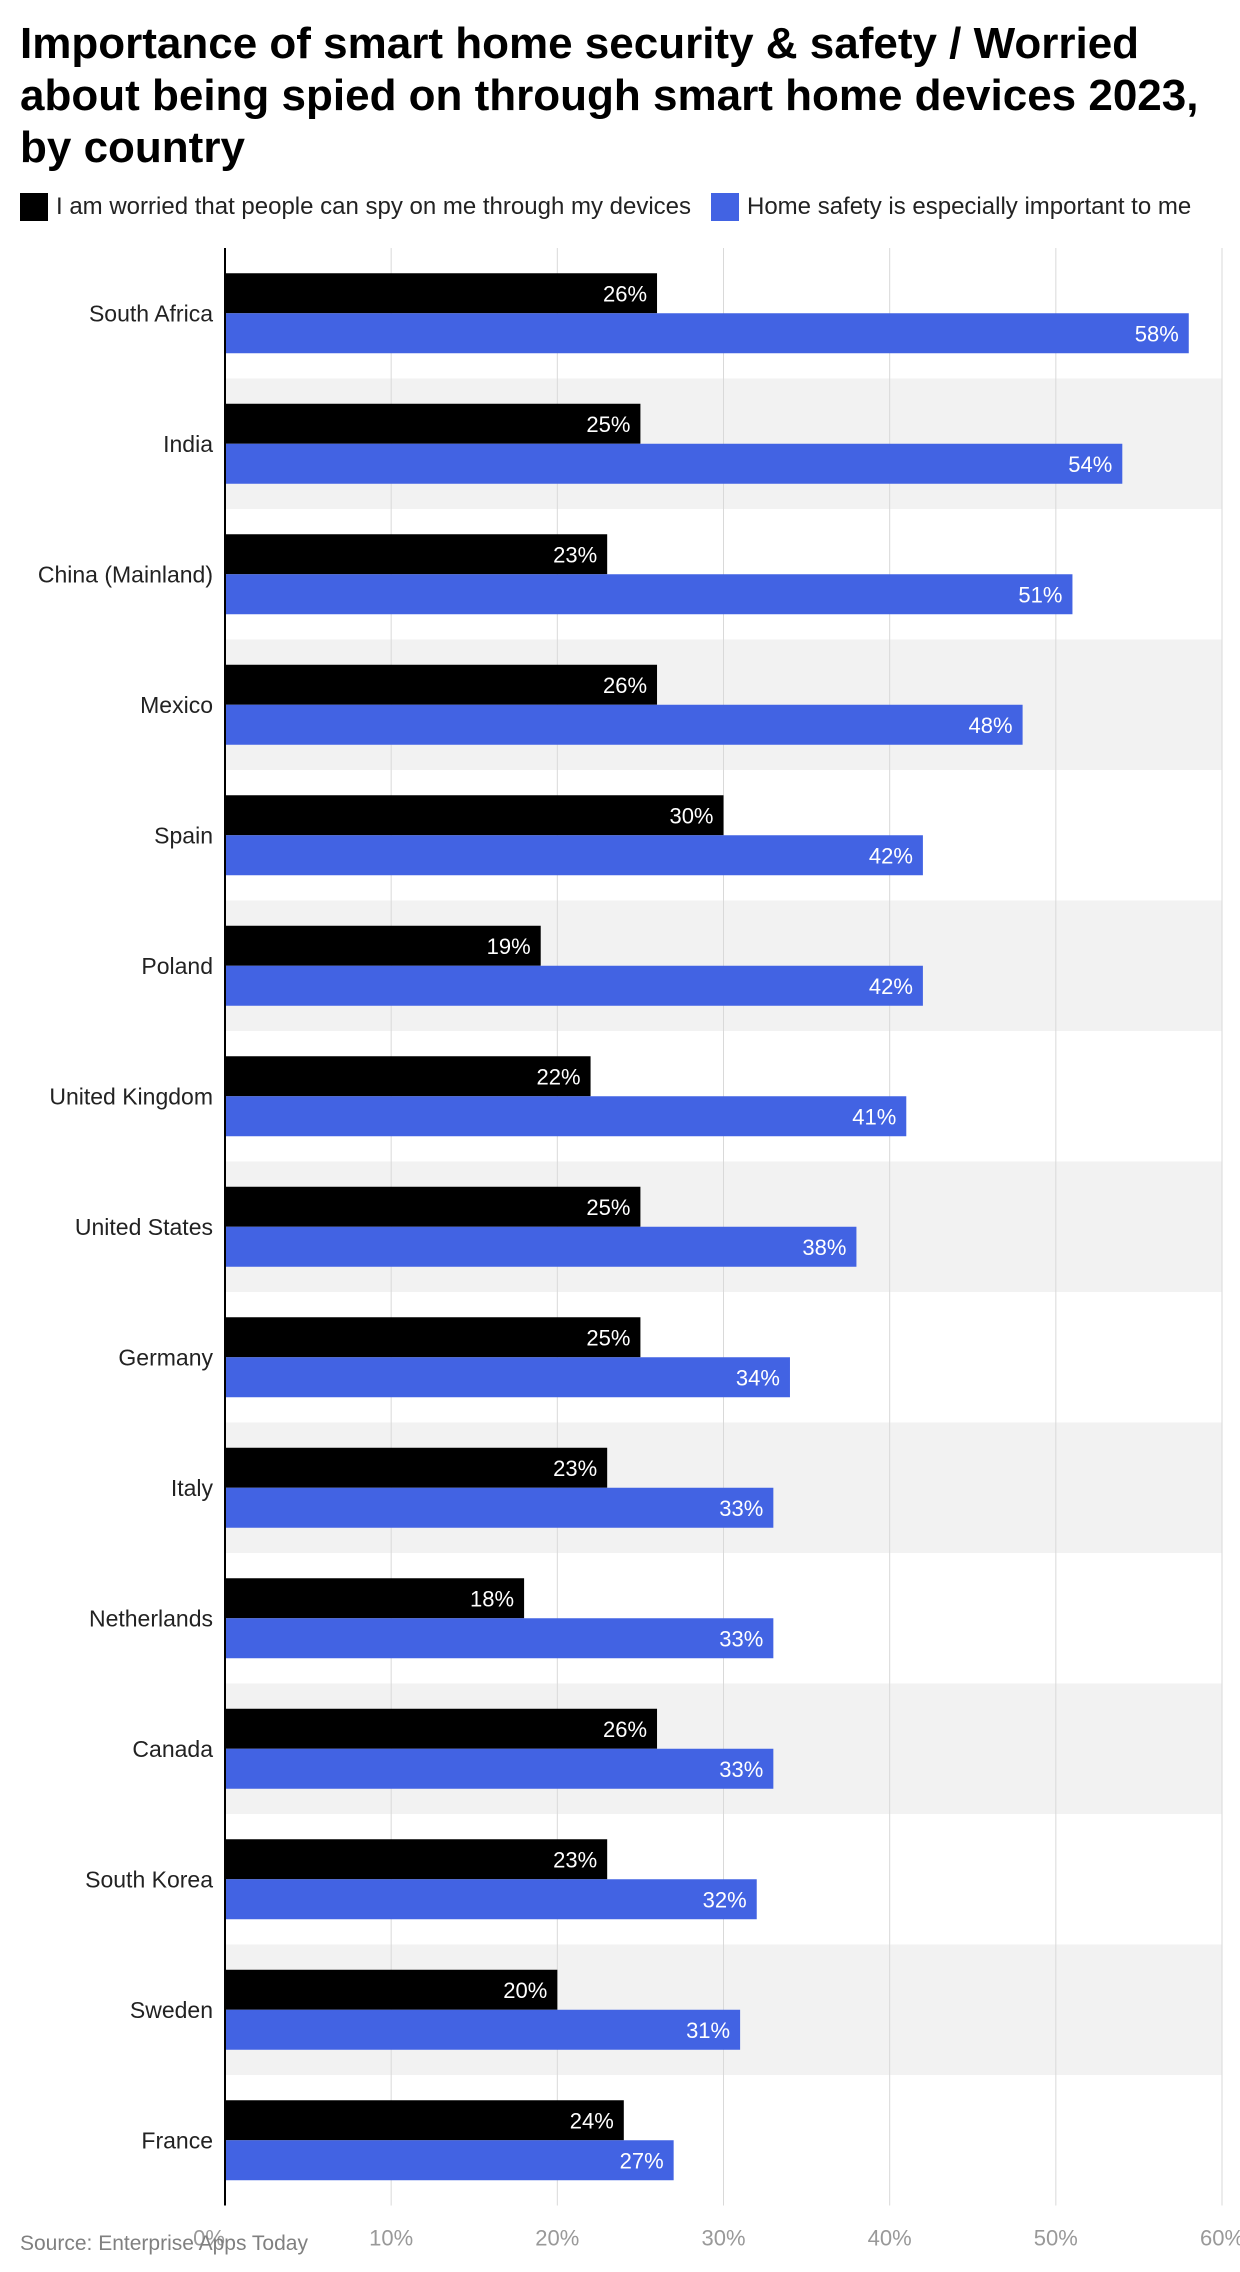  I want to click on x-tick-label: 40%, so click(890, 2238).